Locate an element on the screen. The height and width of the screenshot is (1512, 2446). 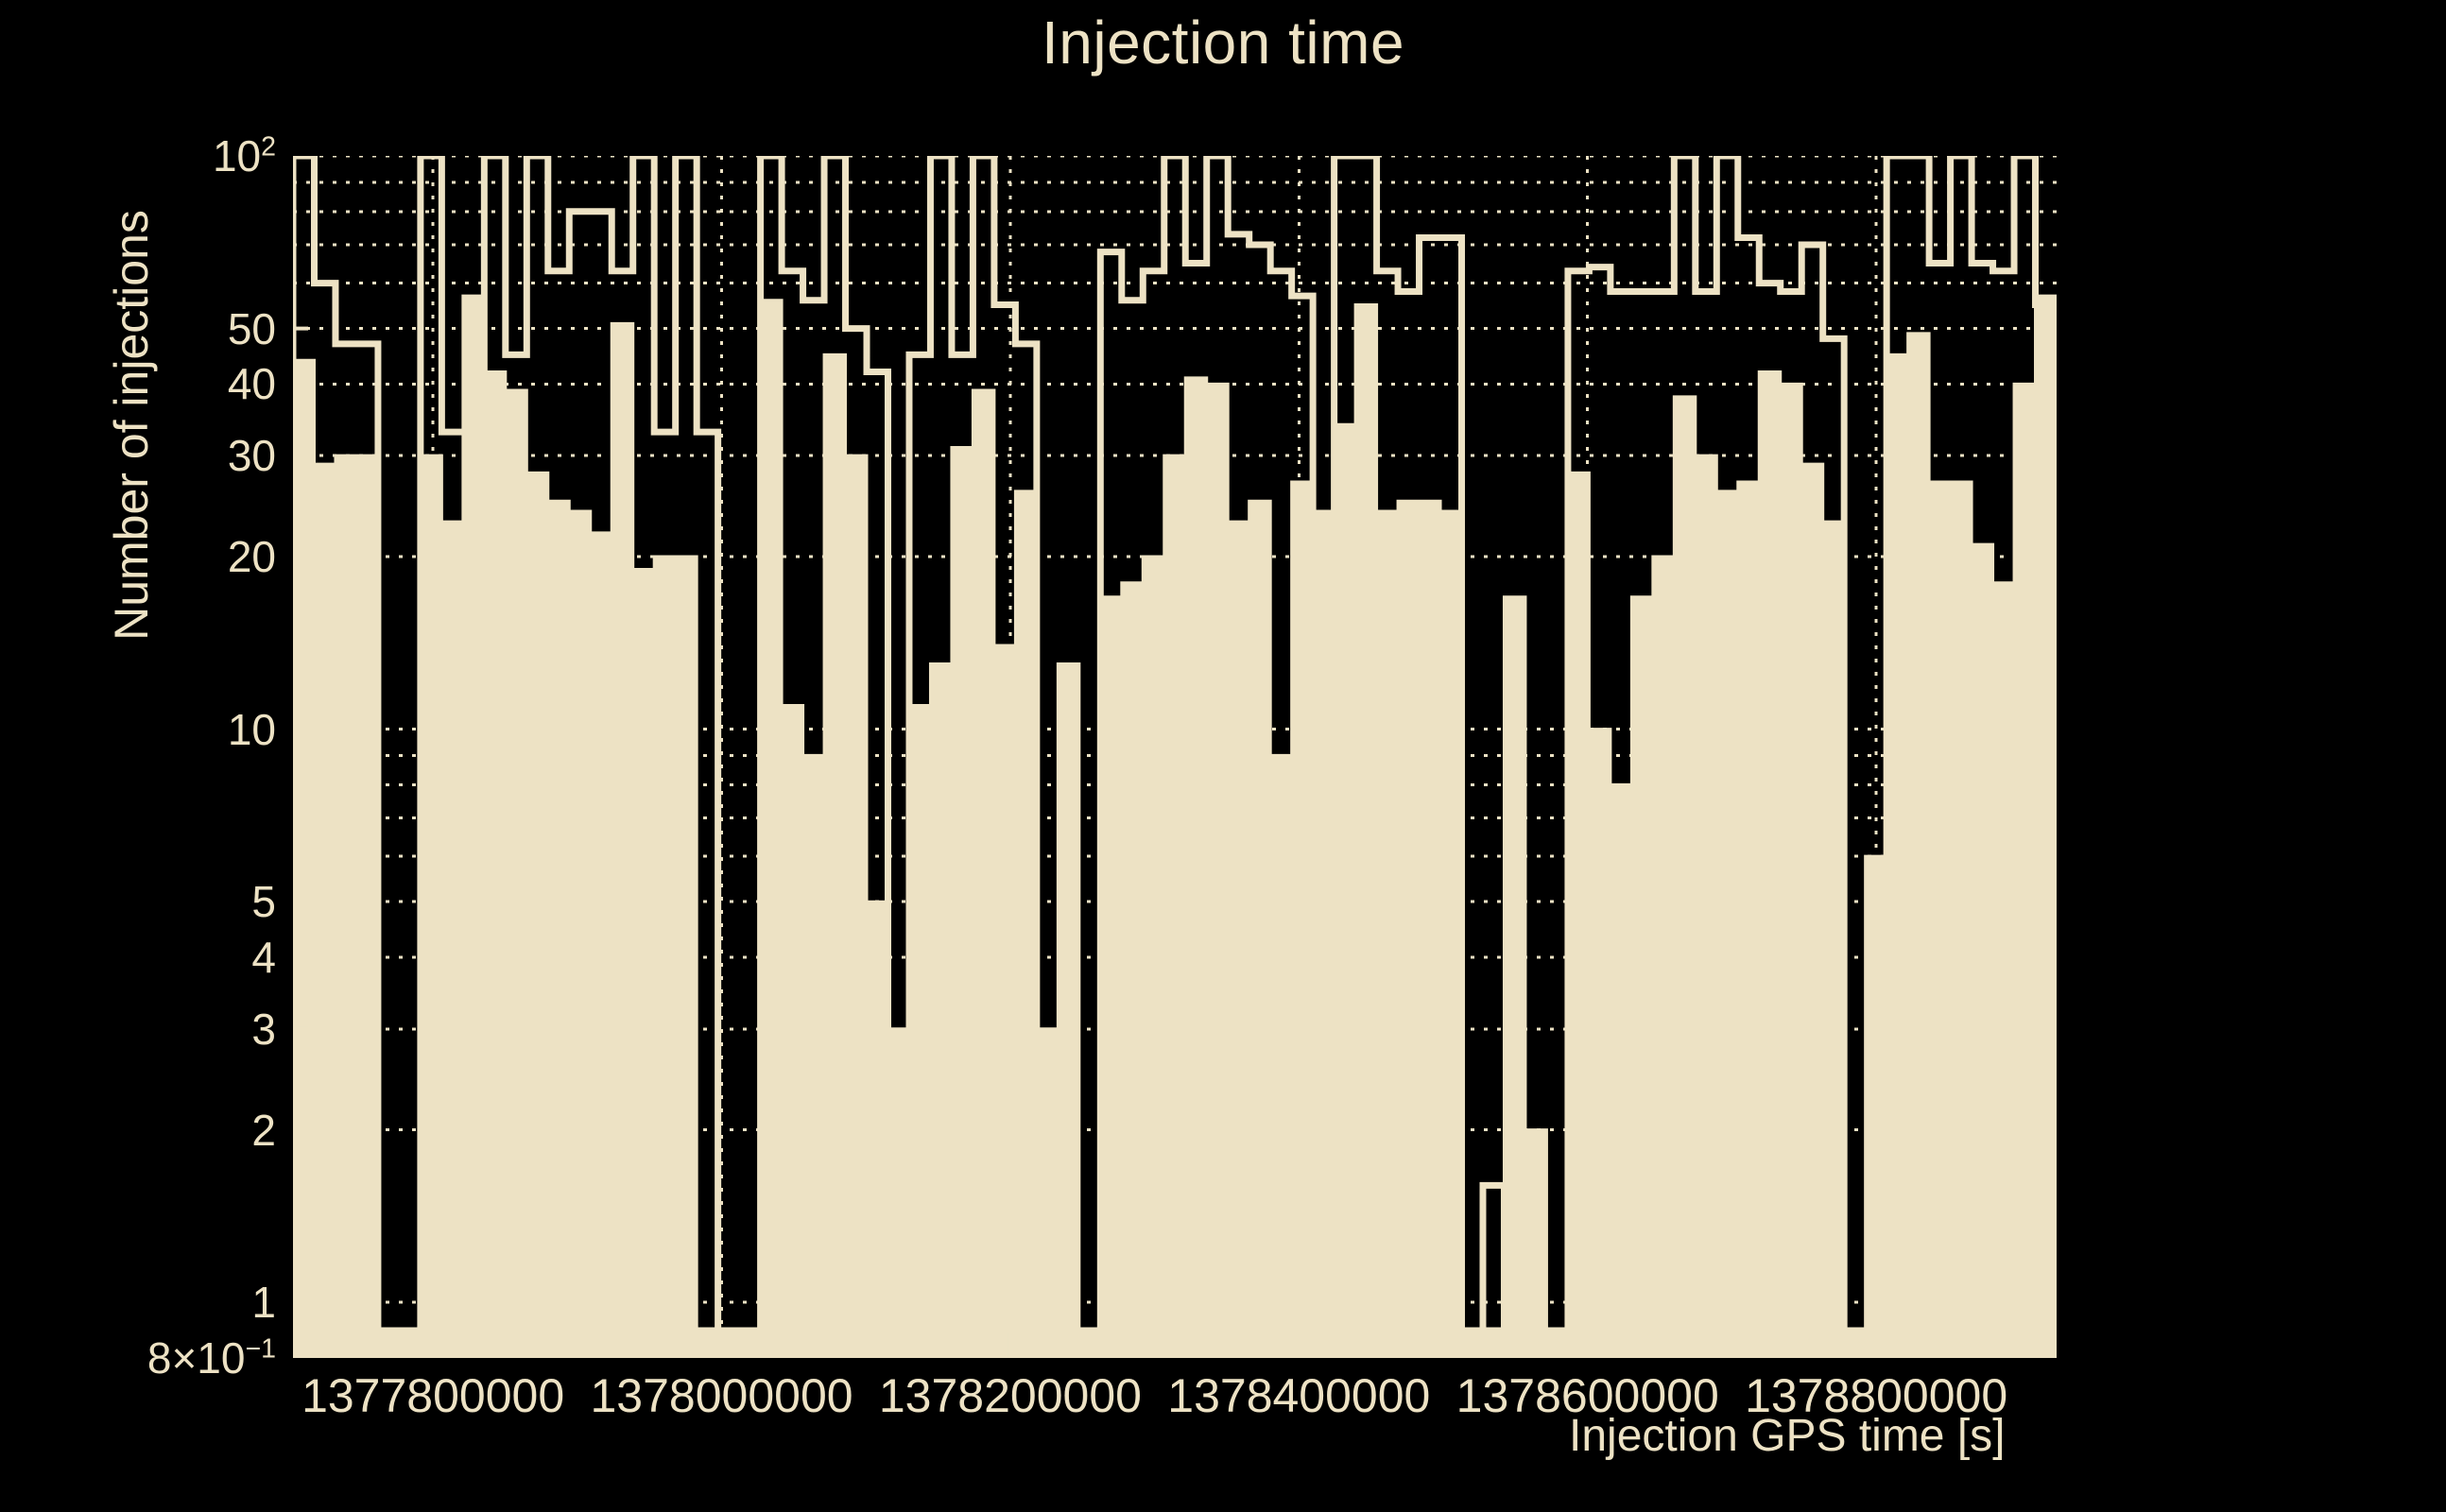
x-tick-label: 1378600000 is located at coordinates (1587, 1395).